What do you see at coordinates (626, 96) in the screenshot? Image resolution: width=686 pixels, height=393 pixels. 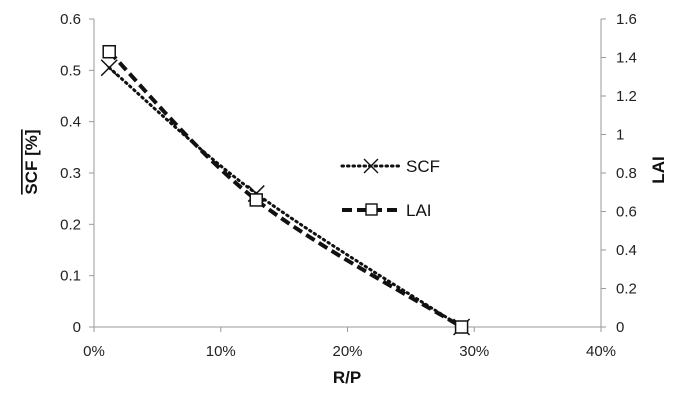 I see `y2-tick-label: 1.2` at bounding box center [626, 96].